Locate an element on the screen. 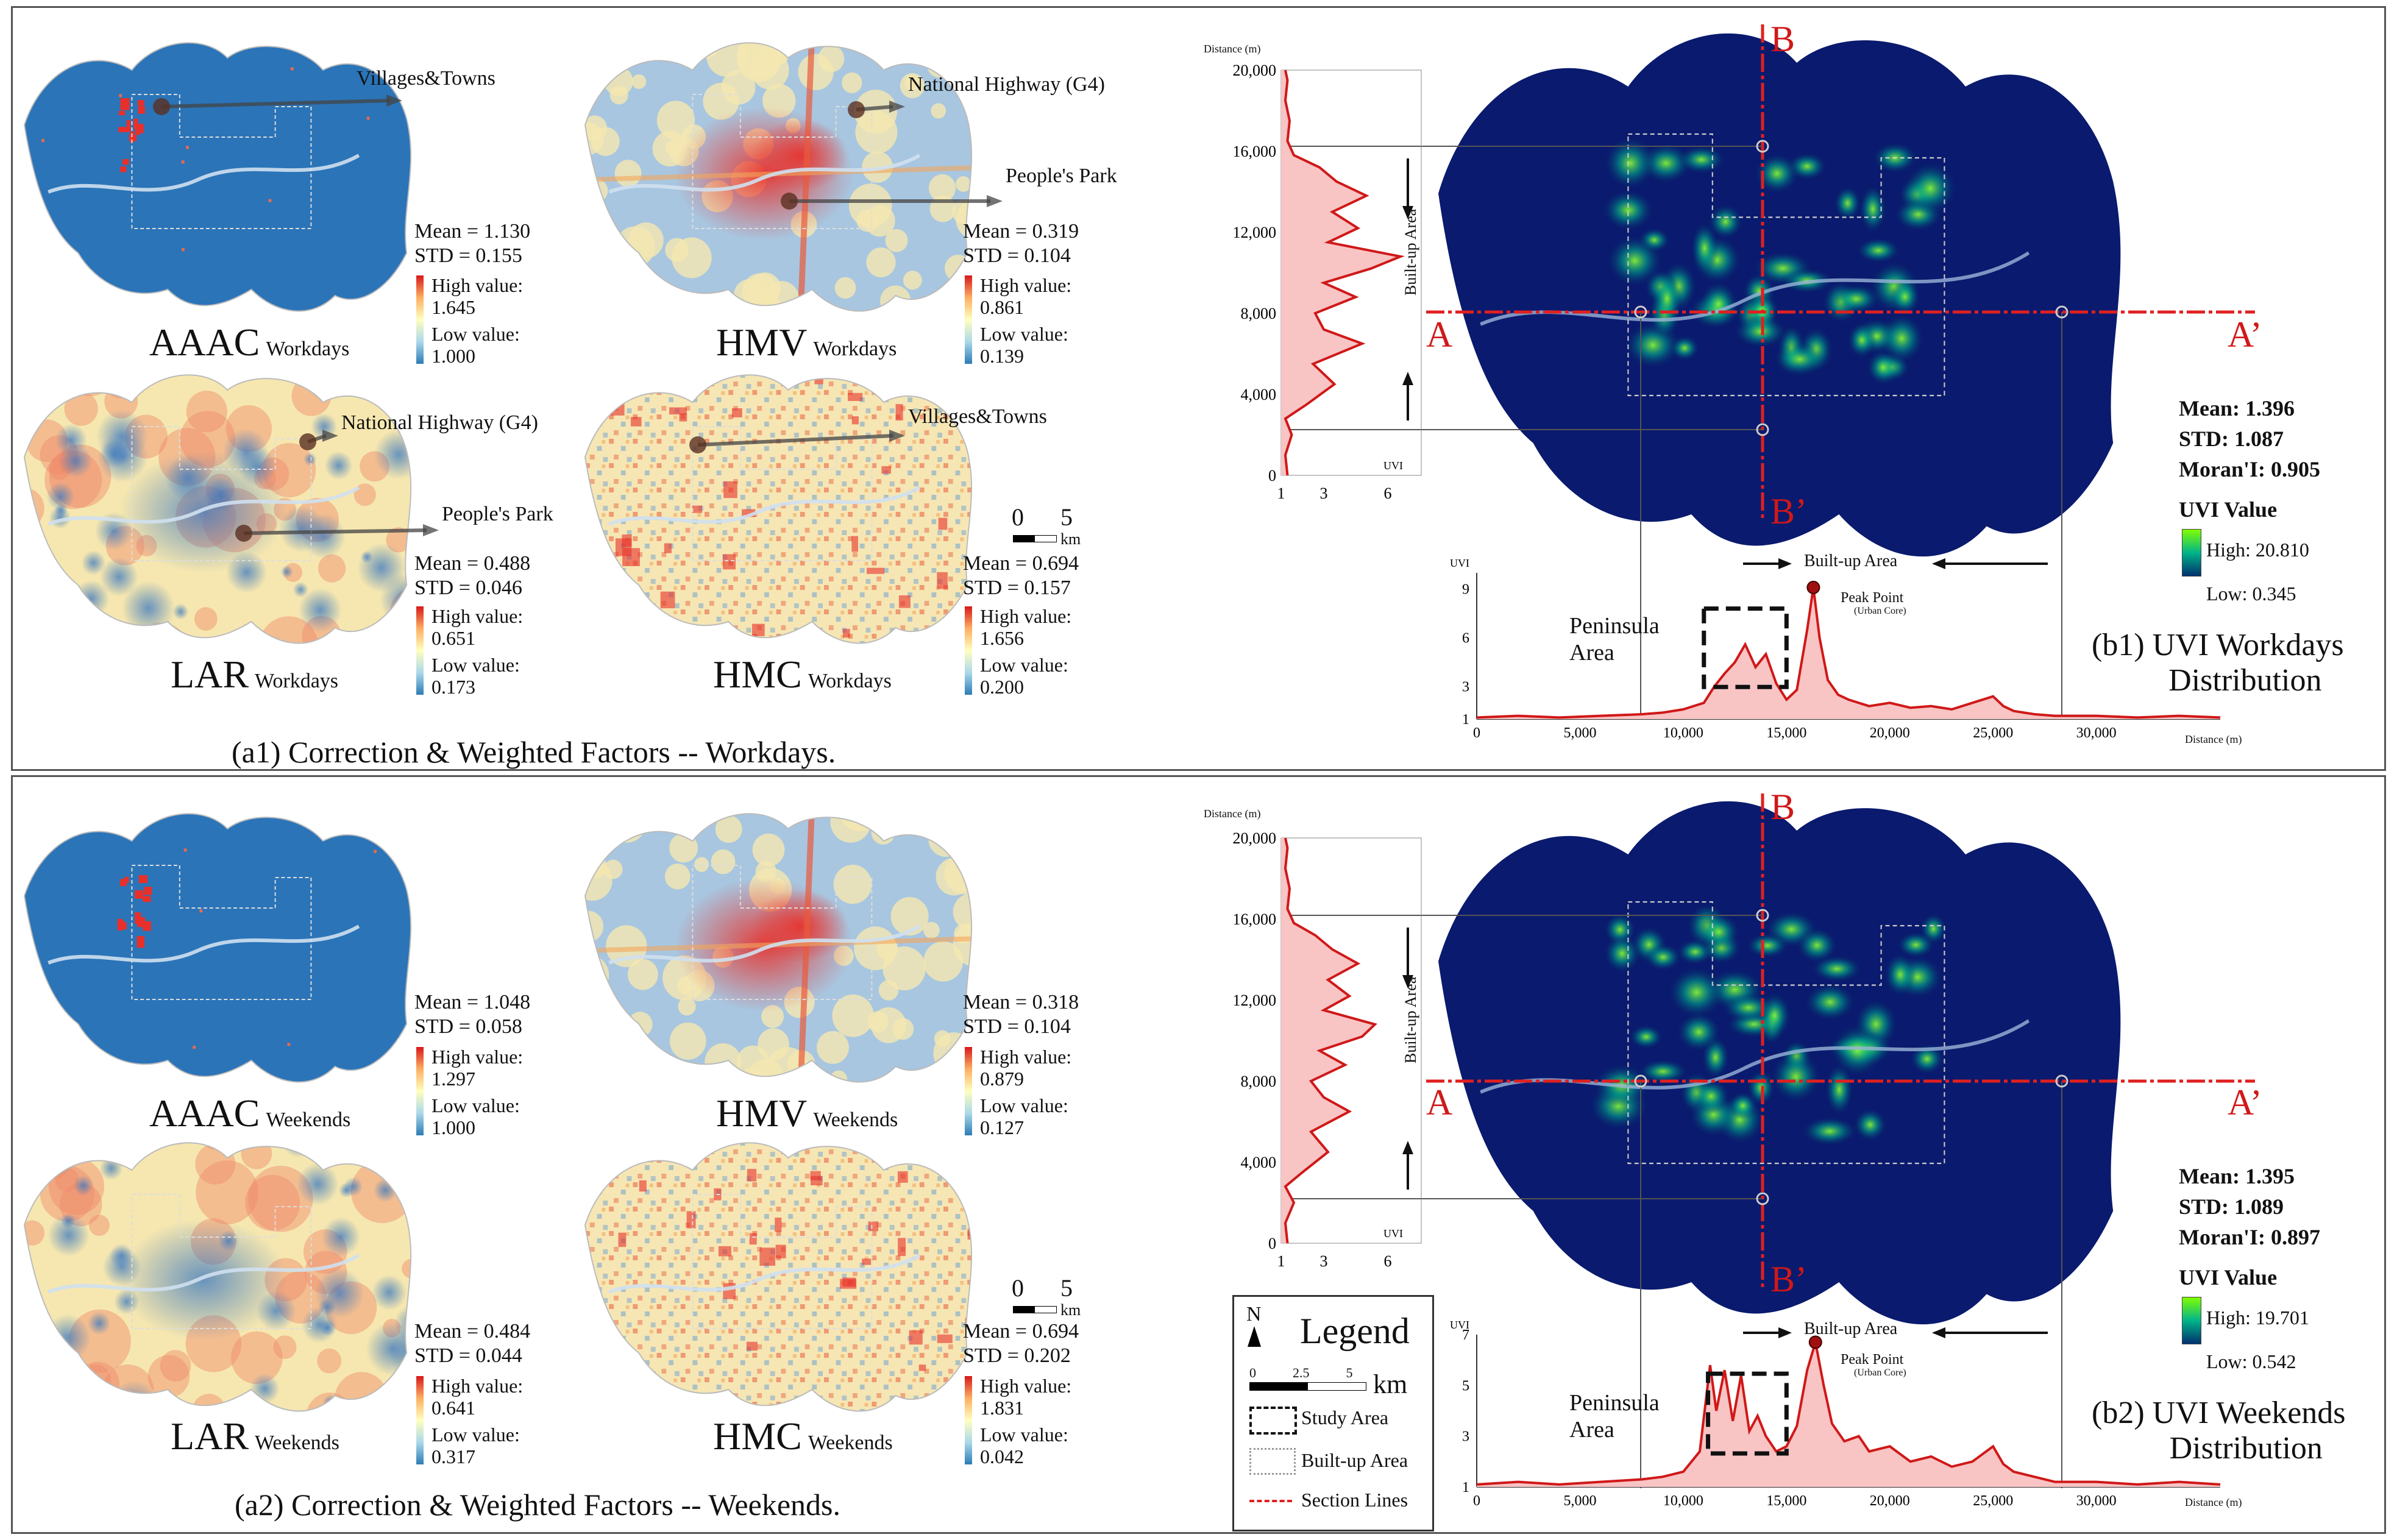  stats-hmv-workdays: Mean = 0.319 STD = 0.104 is located at coordinates (1021, 243).